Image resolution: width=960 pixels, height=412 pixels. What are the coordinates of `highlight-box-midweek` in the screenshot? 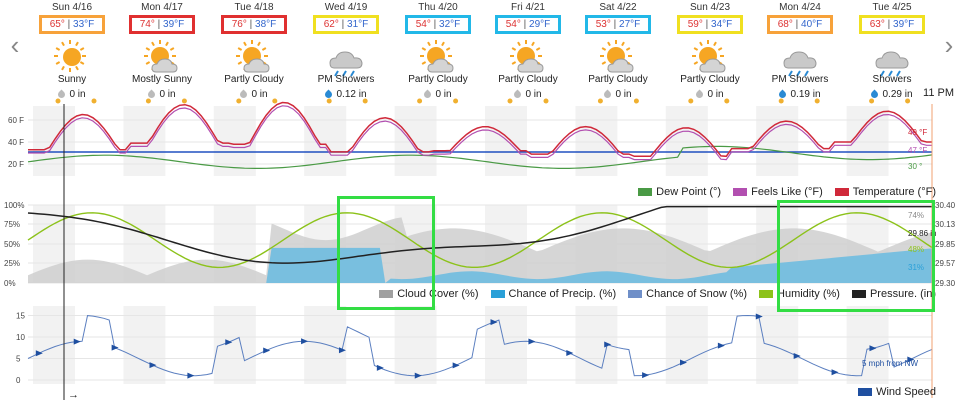 It's located at (386, 253).